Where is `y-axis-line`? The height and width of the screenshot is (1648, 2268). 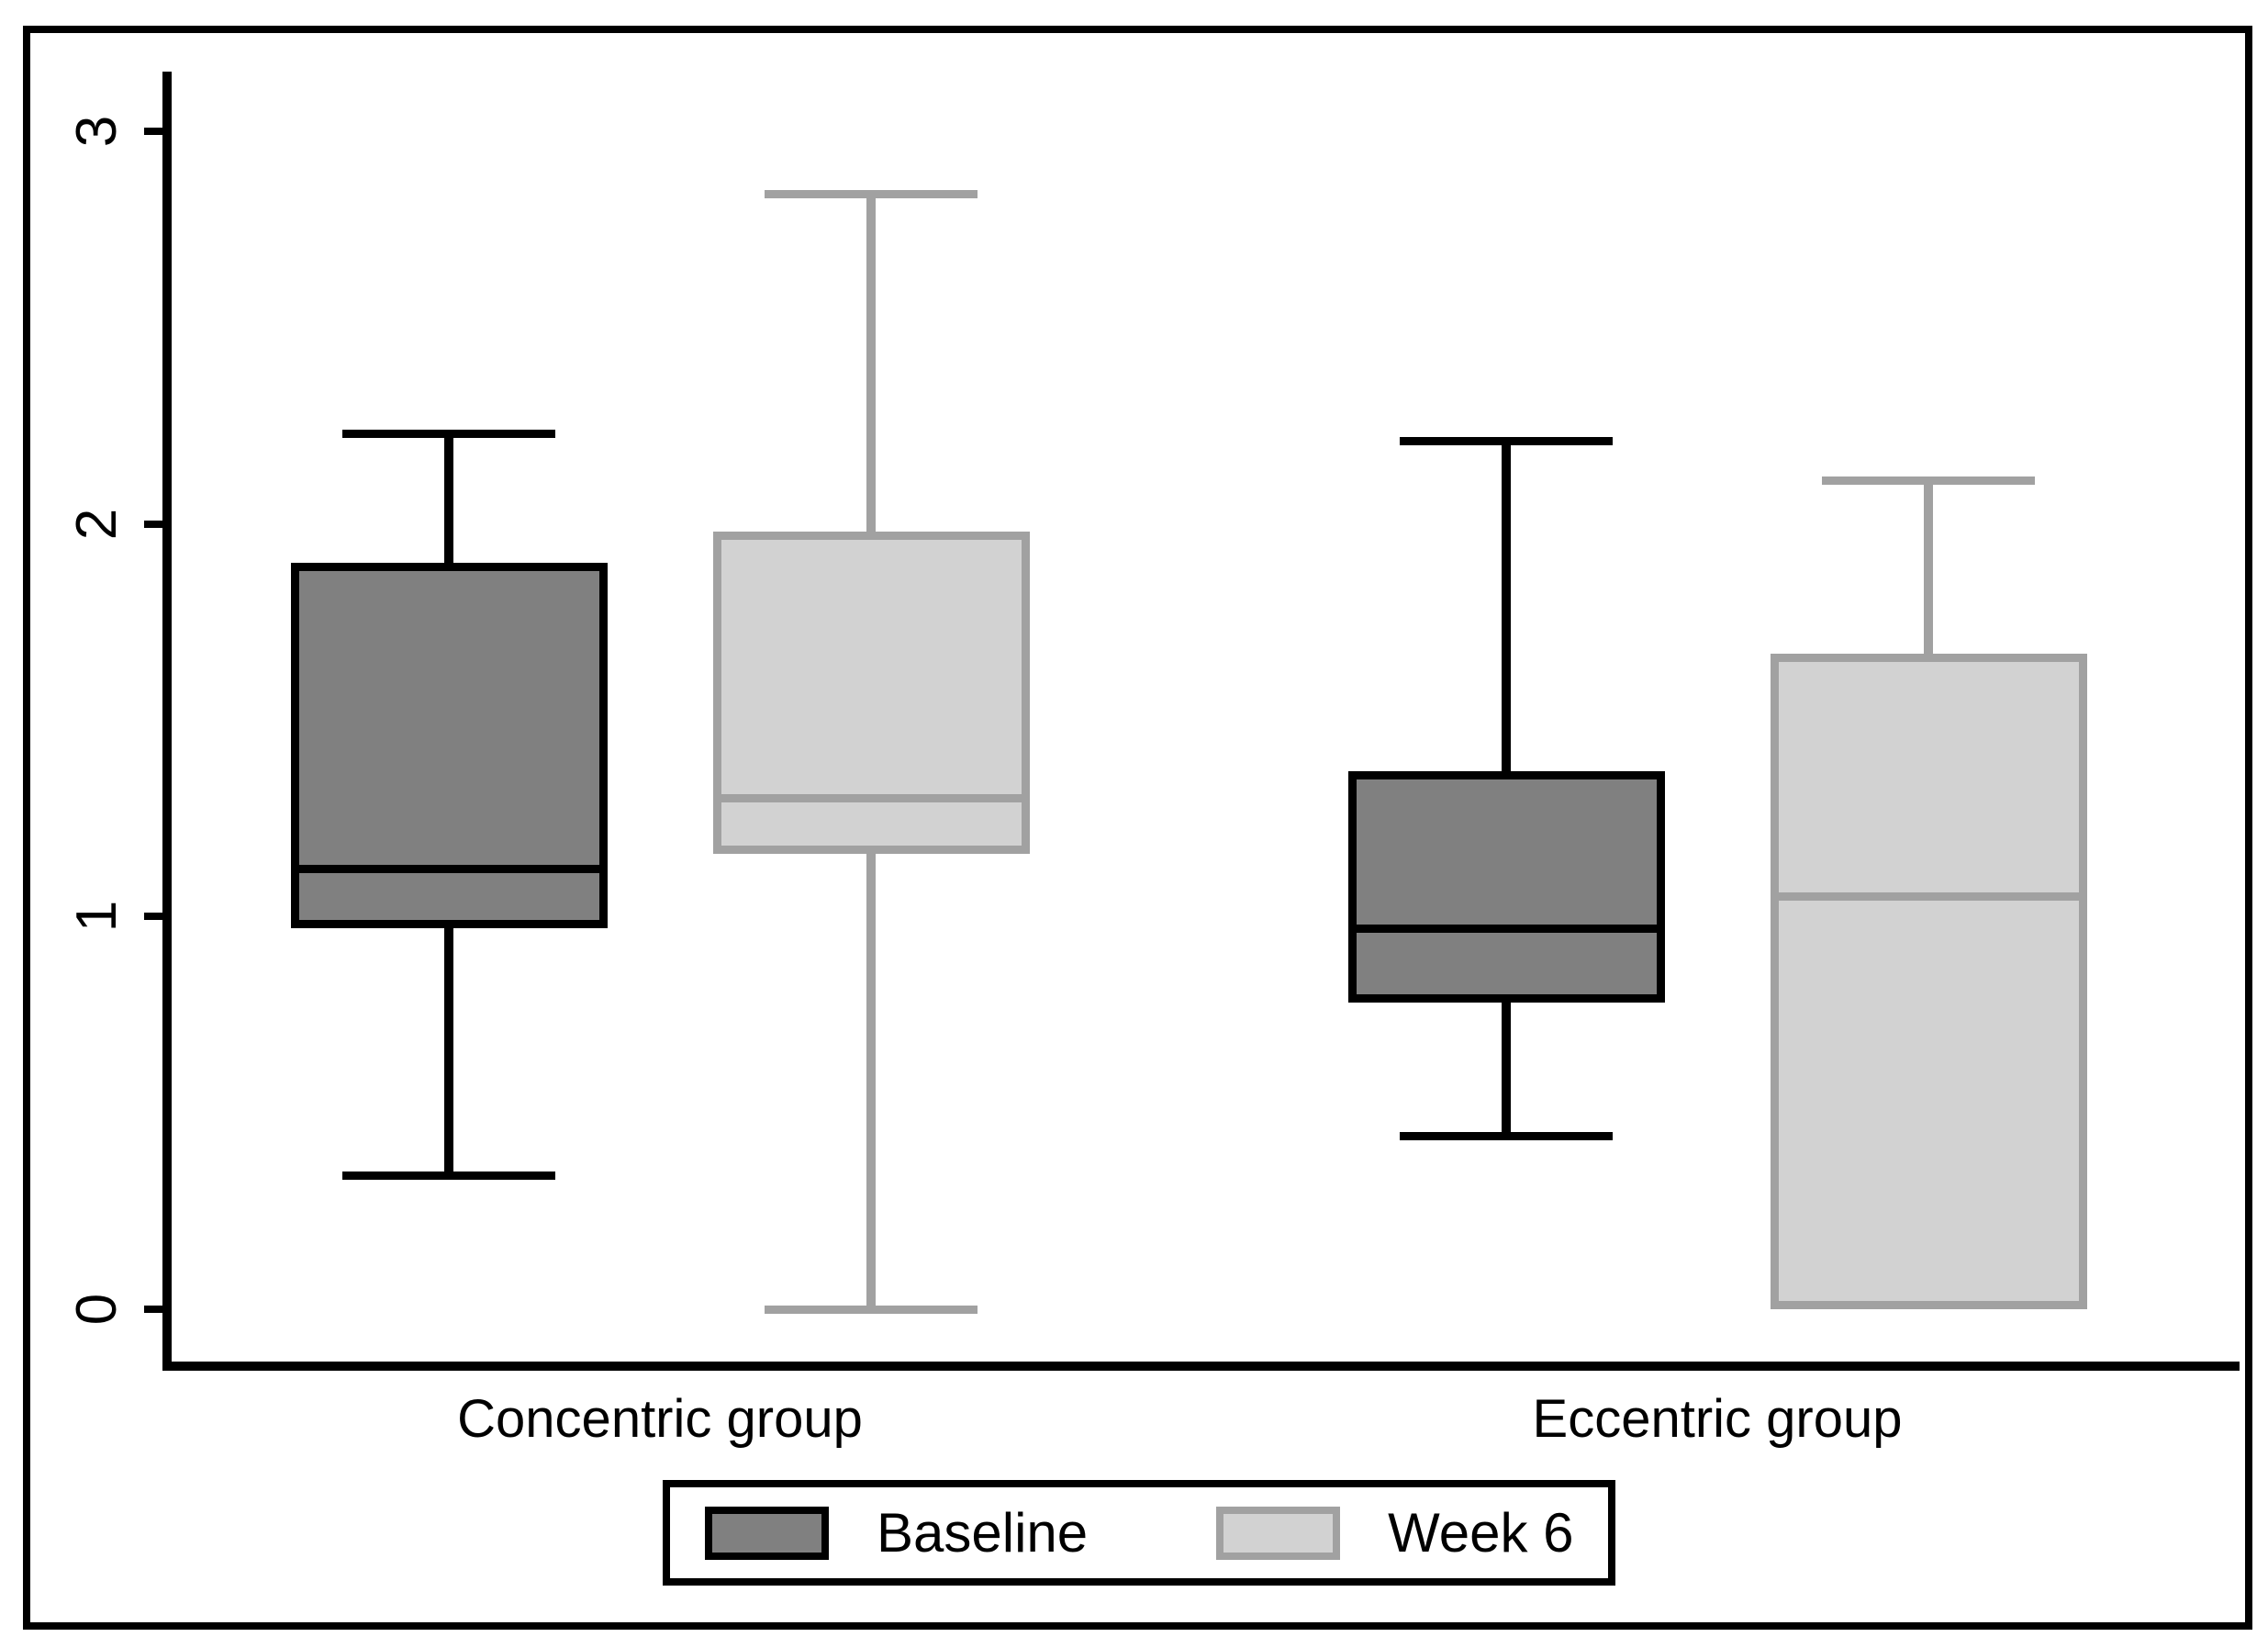 y-axis-line is located at coordinates (167, 721).